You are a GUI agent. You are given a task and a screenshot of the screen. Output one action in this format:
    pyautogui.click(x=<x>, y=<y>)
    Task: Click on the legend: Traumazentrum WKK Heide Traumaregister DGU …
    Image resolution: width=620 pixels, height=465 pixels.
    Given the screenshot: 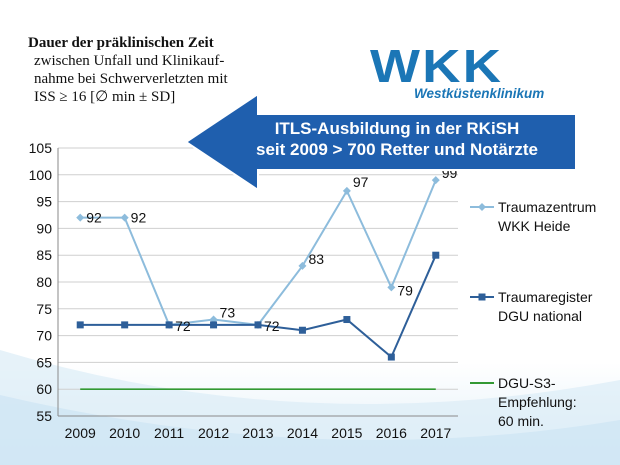 What is the action you would take?
    pyautogui.click(x=533, y=314)
    